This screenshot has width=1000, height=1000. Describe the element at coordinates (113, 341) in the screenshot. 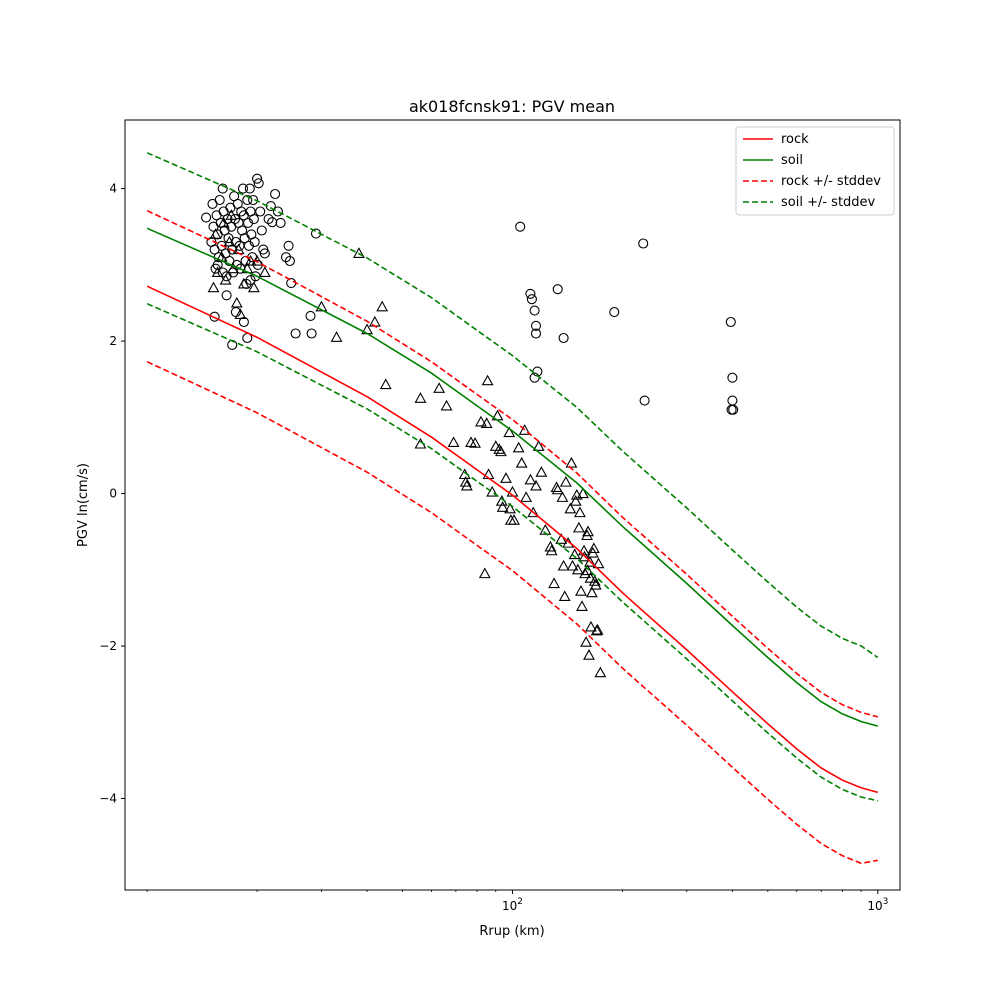

I see `y-tick-label: 2` at that location.